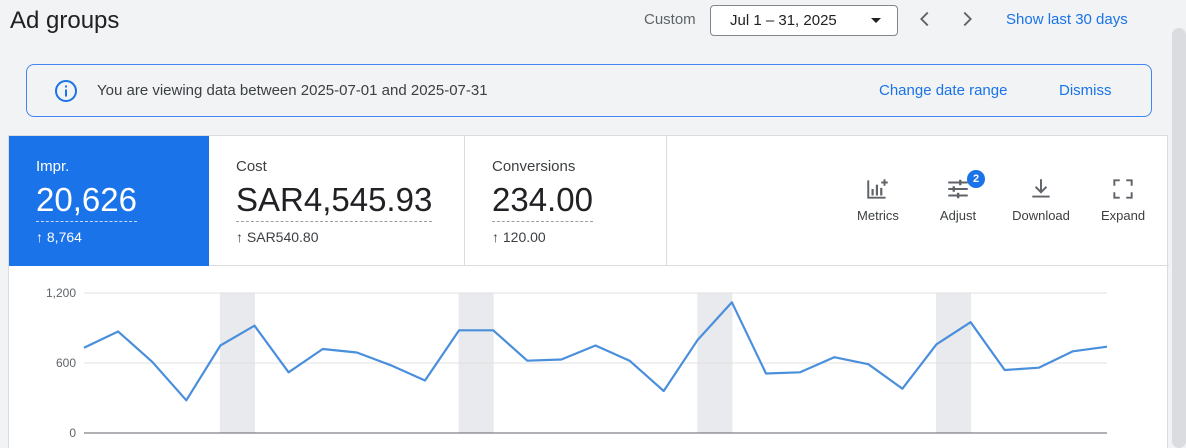  What do you see at coordinates (72, 433) in the screenshot?
I see `y-tick-label: 0` at bounding box center [72, 433].